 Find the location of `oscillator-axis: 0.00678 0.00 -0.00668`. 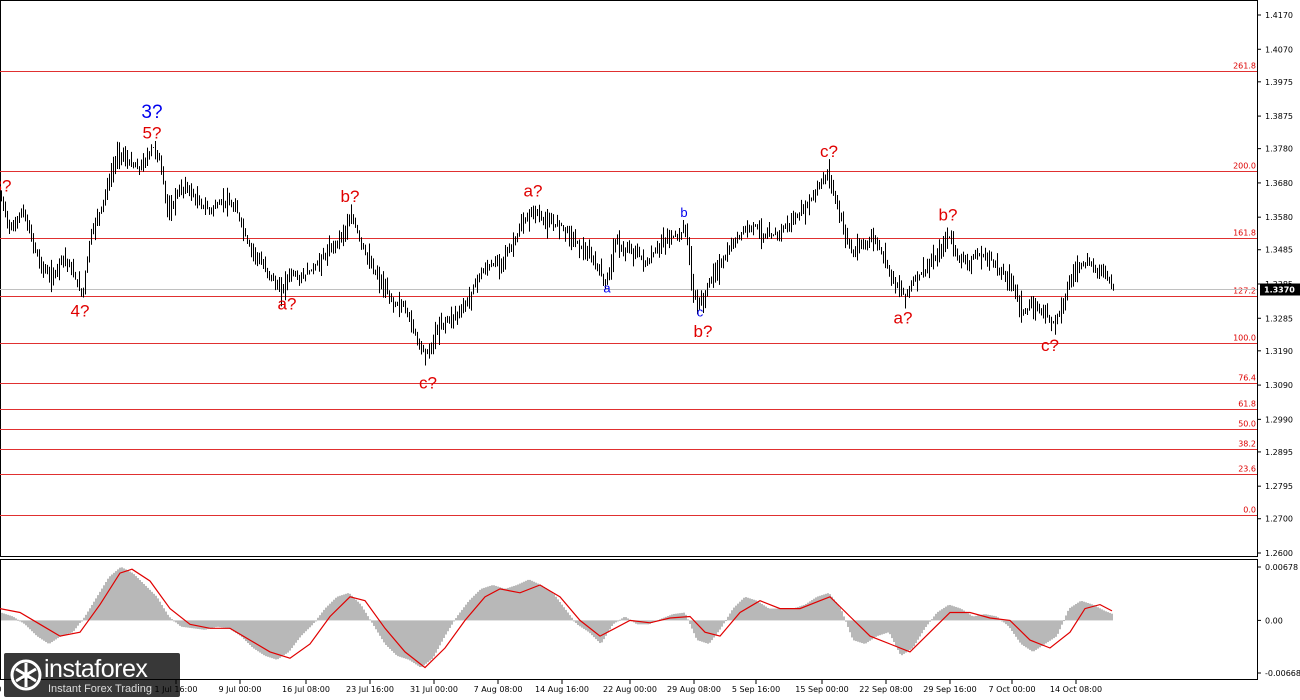

oscillator-axis: 0.00678 0.00 -0.00668 is located at coordinates (1278, 620).